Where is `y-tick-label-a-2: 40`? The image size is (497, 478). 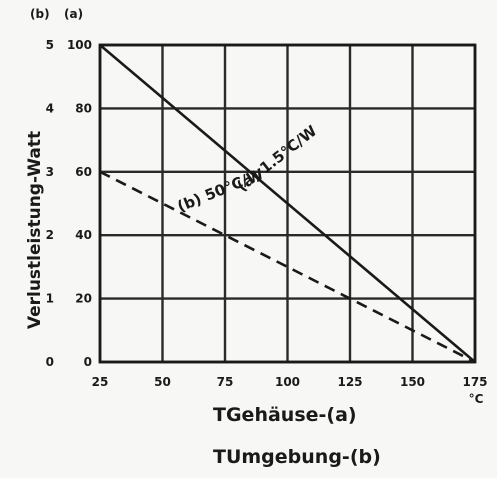 y-tick-label-a-2: 40 is located at coordinates (83, 235).